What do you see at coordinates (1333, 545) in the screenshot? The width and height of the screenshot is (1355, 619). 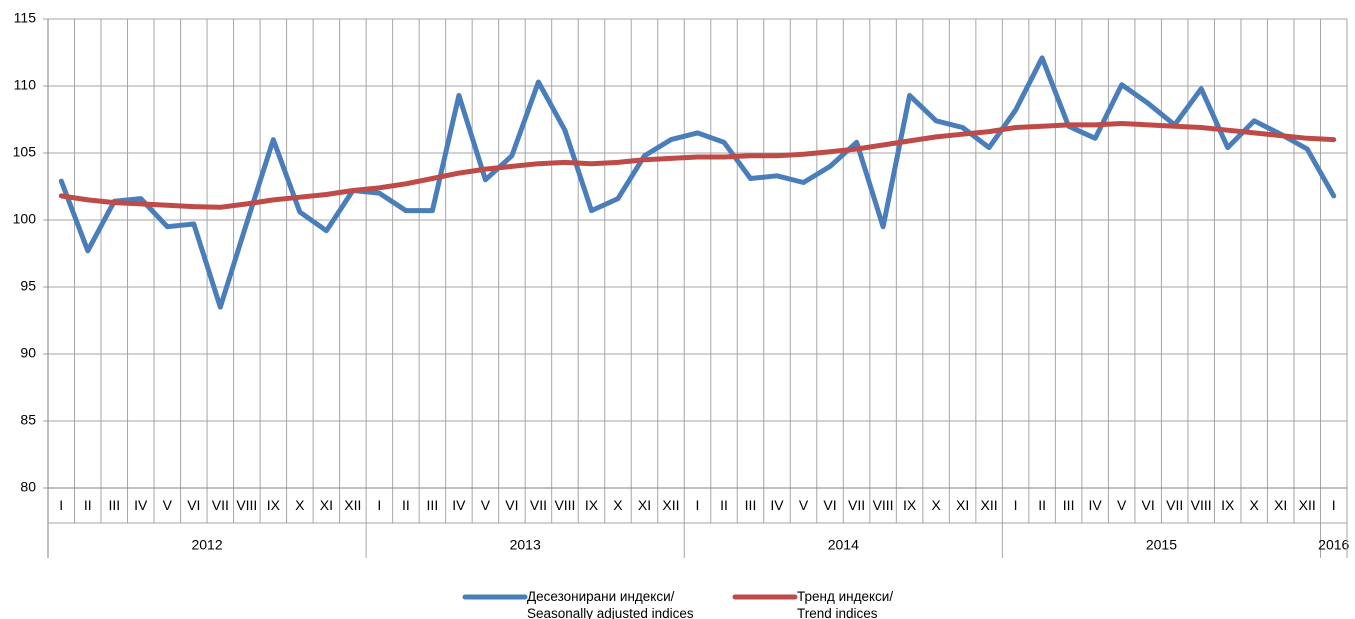 I see `year-label: 2016` at bounding box center [1333, 545].